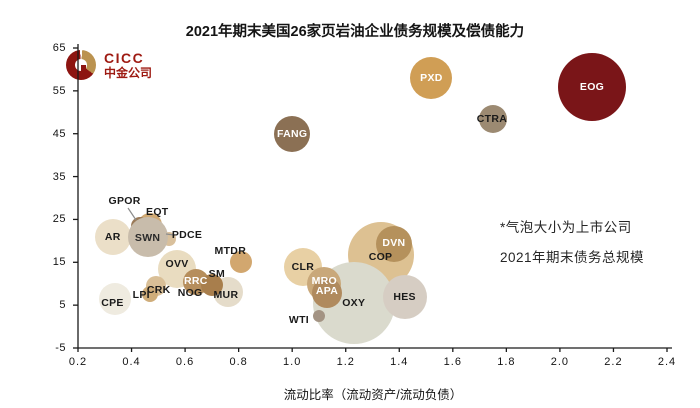 This screenshot has width=700, height=408. Describe the element at coordinates (59, 262) in the screenshot. I see `y-tick-label: 15` at that location.